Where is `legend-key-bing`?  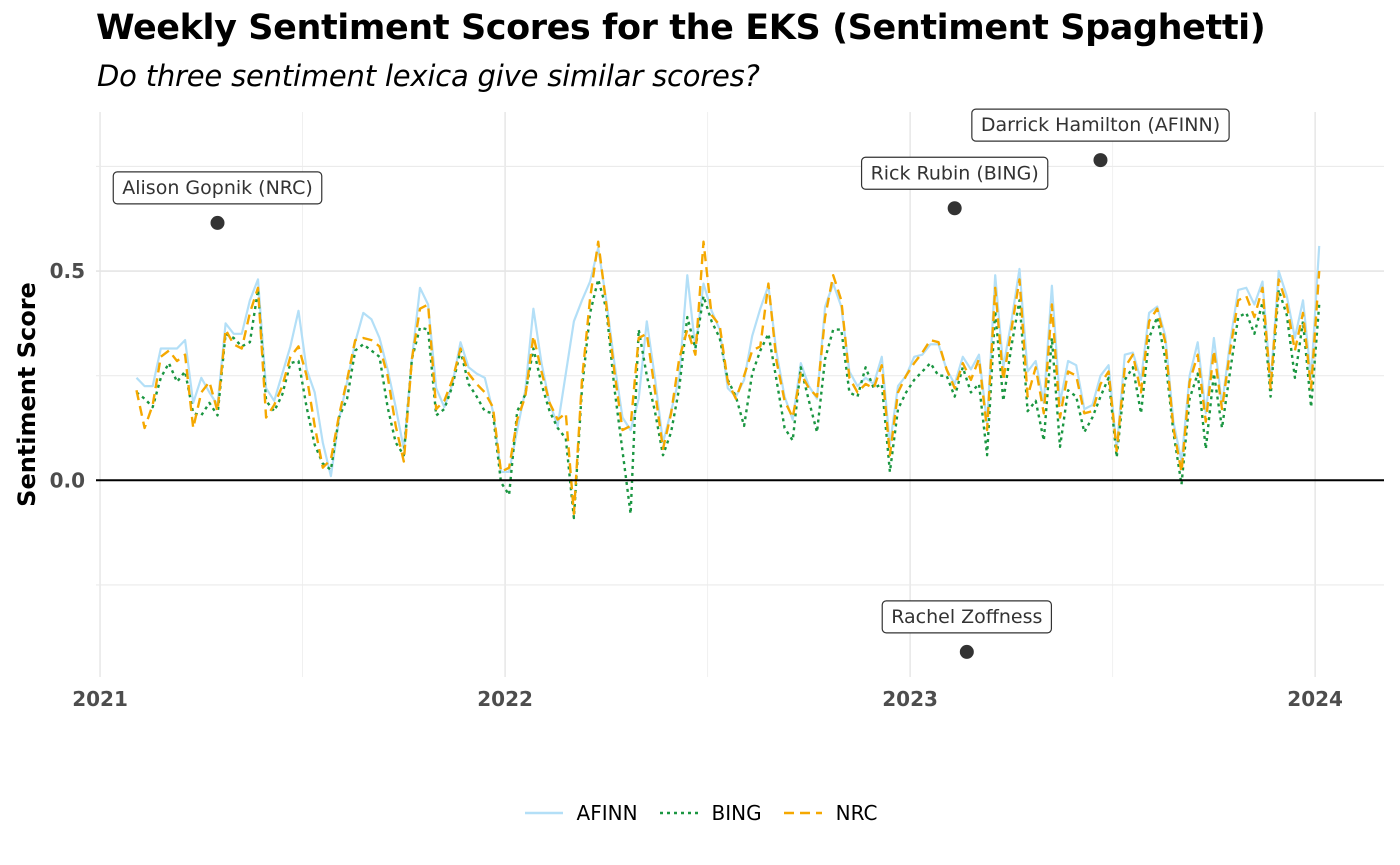
legend-key-bing is located at coordinates (679, 813).